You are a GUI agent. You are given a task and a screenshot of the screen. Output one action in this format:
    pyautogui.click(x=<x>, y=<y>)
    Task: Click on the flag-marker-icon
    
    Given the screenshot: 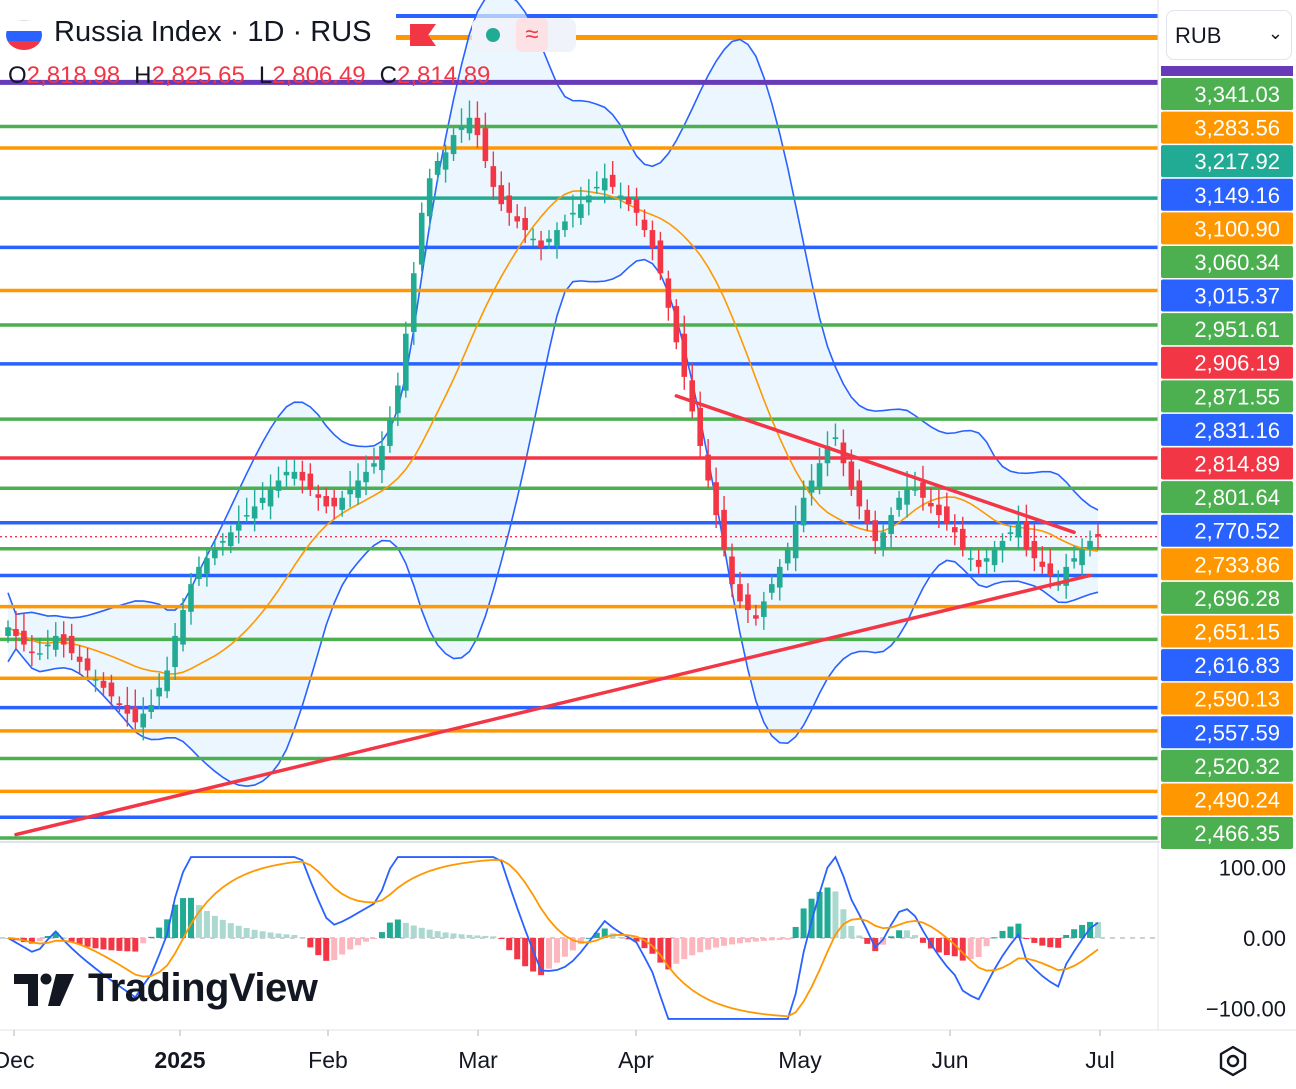 What is the action you would take?
    pyautogui.click(x=423, y=35)
    